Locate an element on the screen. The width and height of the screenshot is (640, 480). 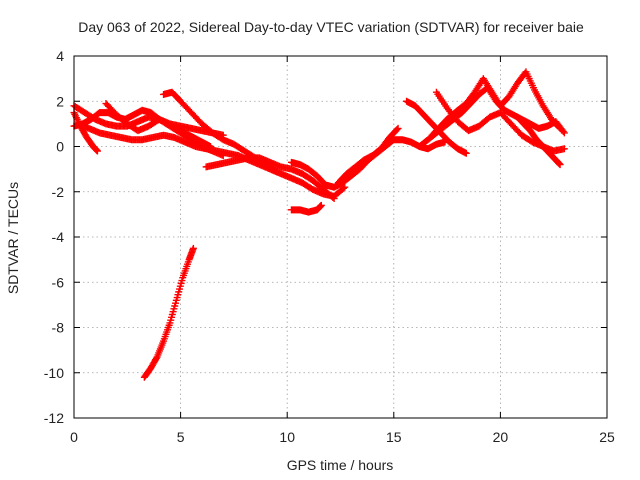
x-tick-label: 15 is located at coordinates (394, 437).